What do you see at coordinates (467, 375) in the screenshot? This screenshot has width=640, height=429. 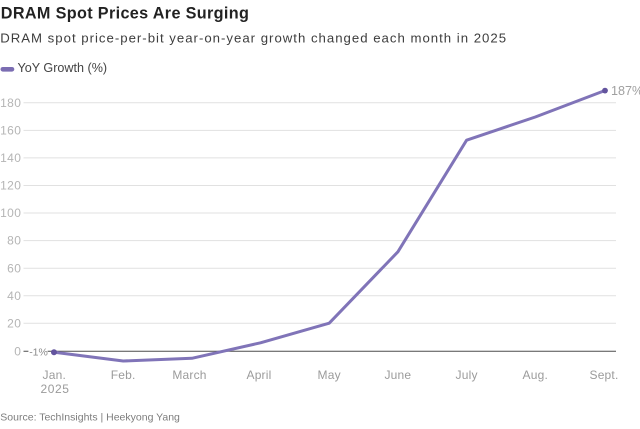 I see `svg-text: July` at bounding box center [467, 375].